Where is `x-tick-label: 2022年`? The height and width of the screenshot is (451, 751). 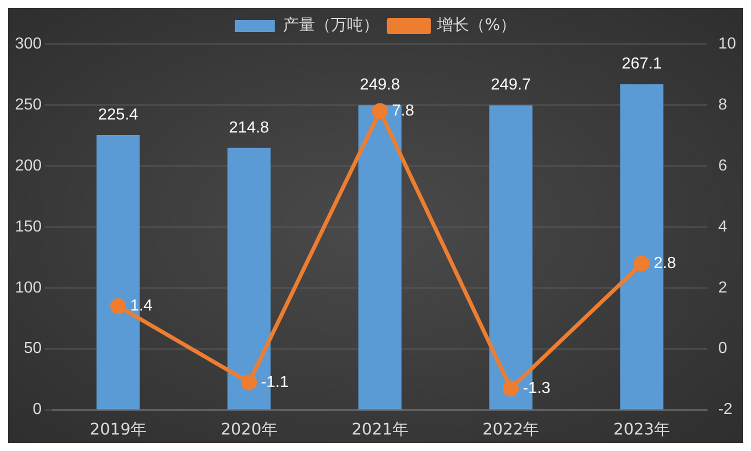
x-tick-label: 2022年 is located at coordinates (511, 429).